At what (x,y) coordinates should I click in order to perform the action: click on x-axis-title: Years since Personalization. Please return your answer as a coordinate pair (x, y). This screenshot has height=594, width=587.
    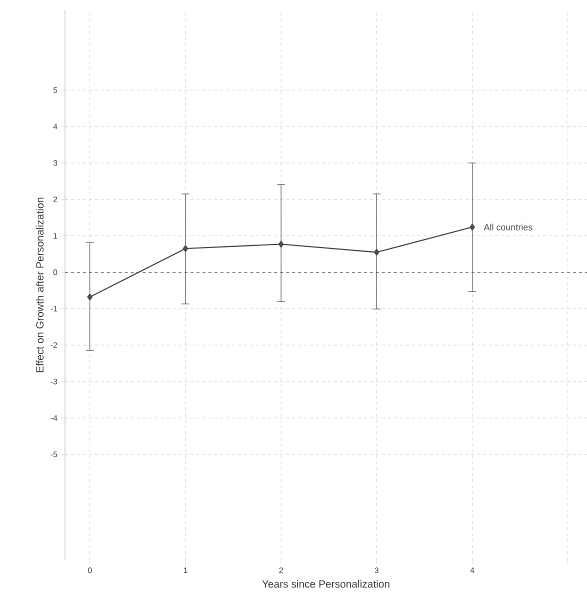
    Looking at the image, I should click on (326, 584).